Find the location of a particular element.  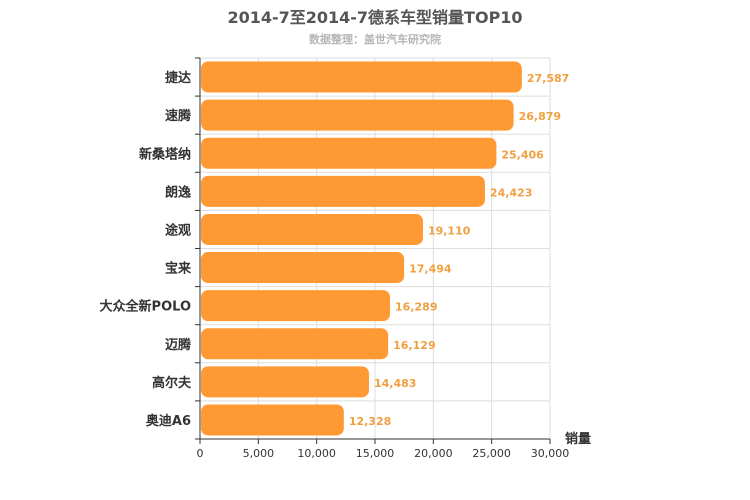

value-label: 25,406 is located at coordinates (522, 154).